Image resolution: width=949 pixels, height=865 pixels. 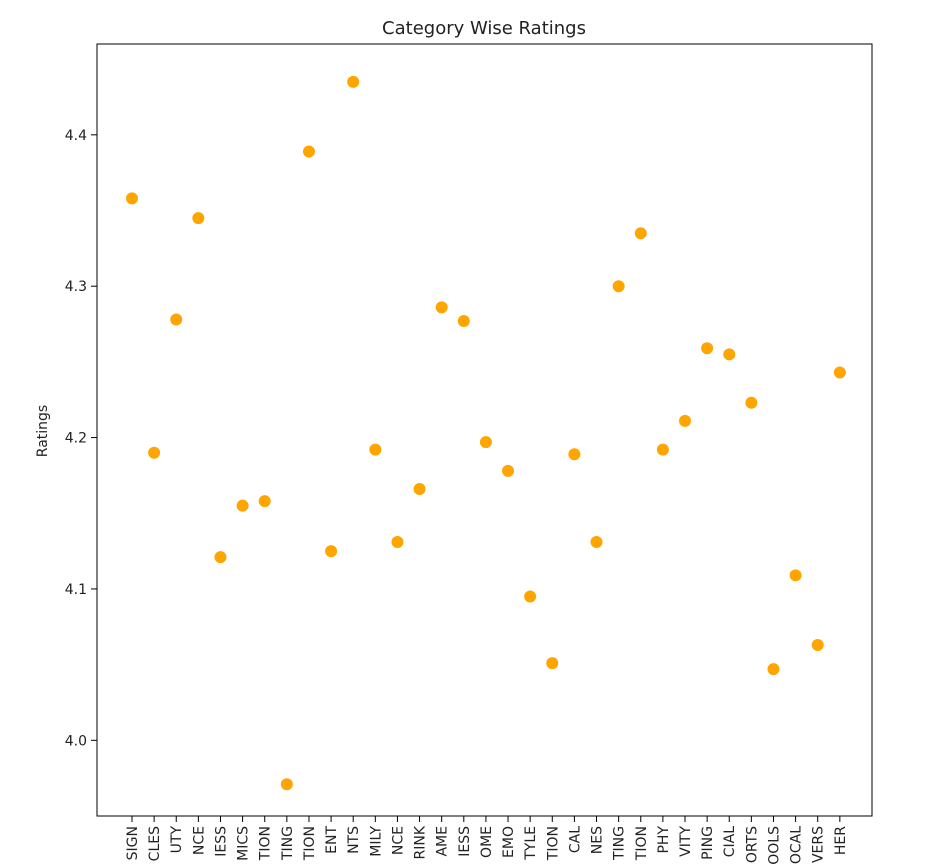 What do you see at coordinates (376, 841) in the screenshot?
I see `x-tick-label: MILY` at bounding box center [376, 841].